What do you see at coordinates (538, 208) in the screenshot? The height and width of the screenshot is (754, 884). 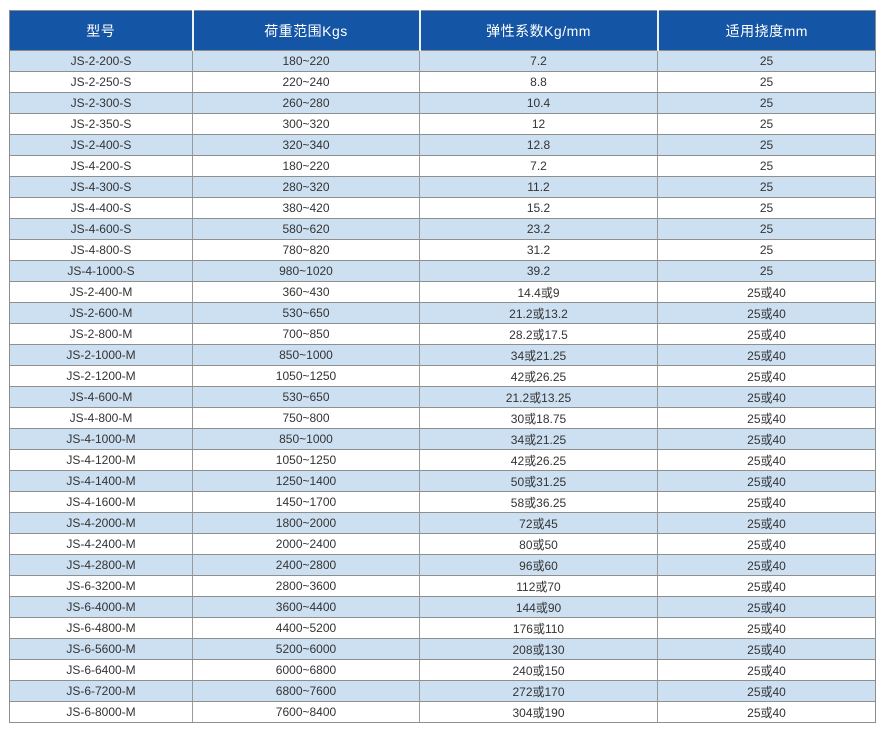 I see `table-cell: 15.2` at bounding box center [538, 208].